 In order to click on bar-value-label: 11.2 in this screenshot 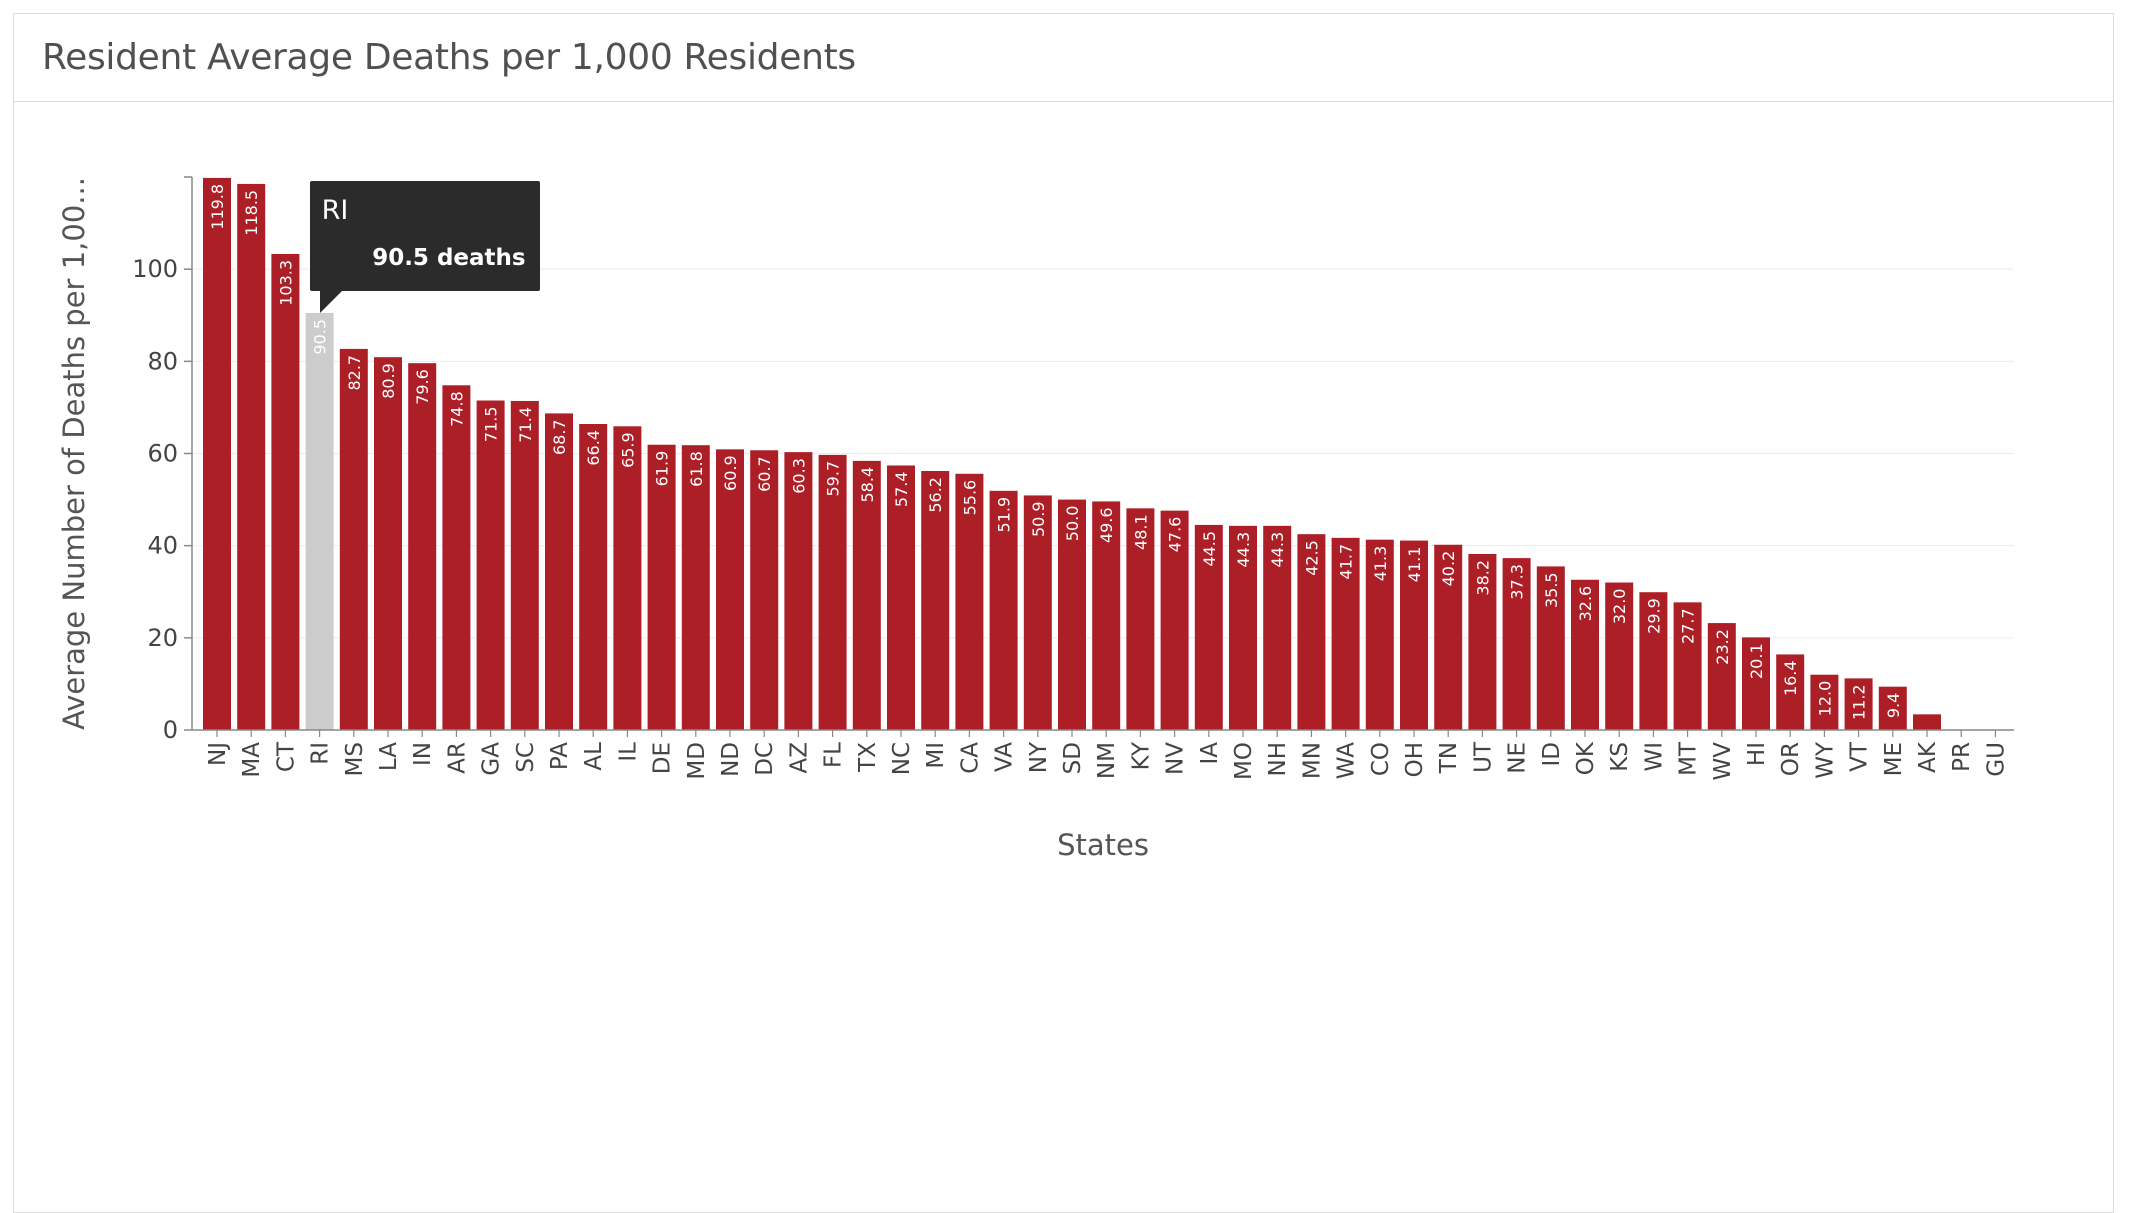, I will do `click(1859, 702)`.